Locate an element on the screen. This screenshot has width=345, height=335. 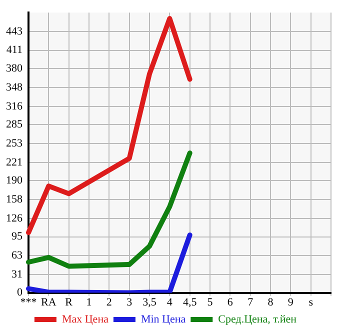
x-tick-label: 6 is located at coordinates (230, 302).